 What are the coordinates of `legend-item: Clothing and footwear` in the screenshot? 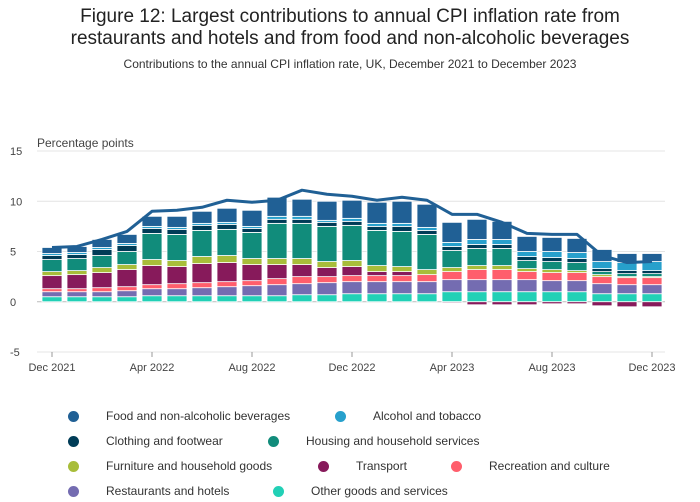 It's located at (145, 441).